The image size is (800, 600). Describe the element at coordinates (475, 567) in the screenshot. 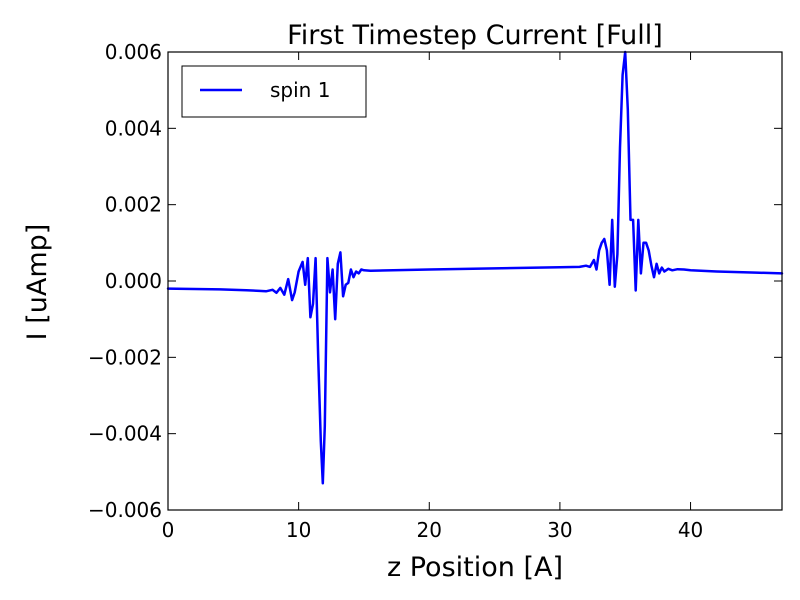

I see `x-axis-label: z Position [A]` at that location.